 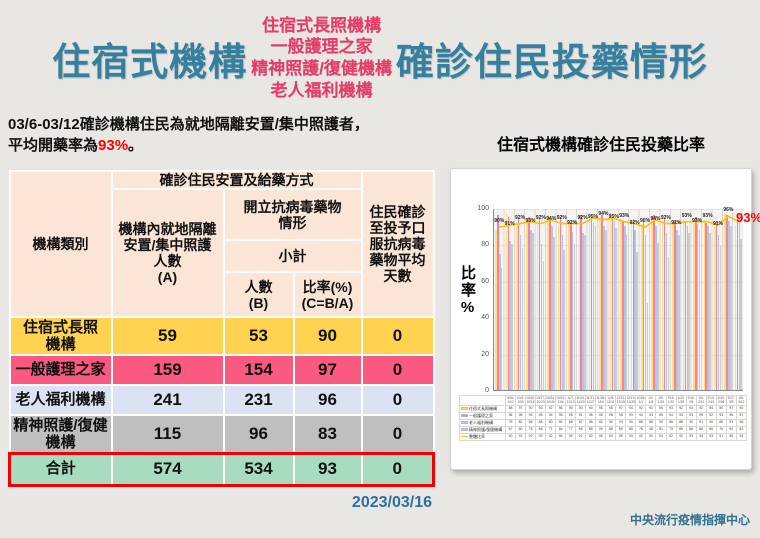 I want to click on mini-value-cell: 96, so click(x=741, y=423).